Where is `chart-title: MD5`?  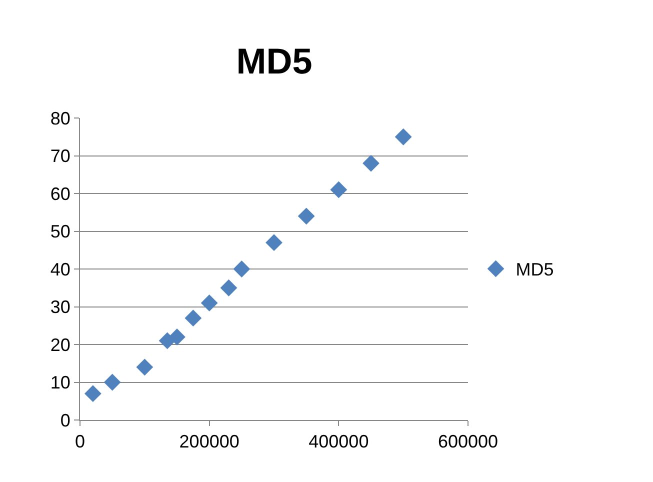 chart-title: MD5 is located at coordinates (274, 61).